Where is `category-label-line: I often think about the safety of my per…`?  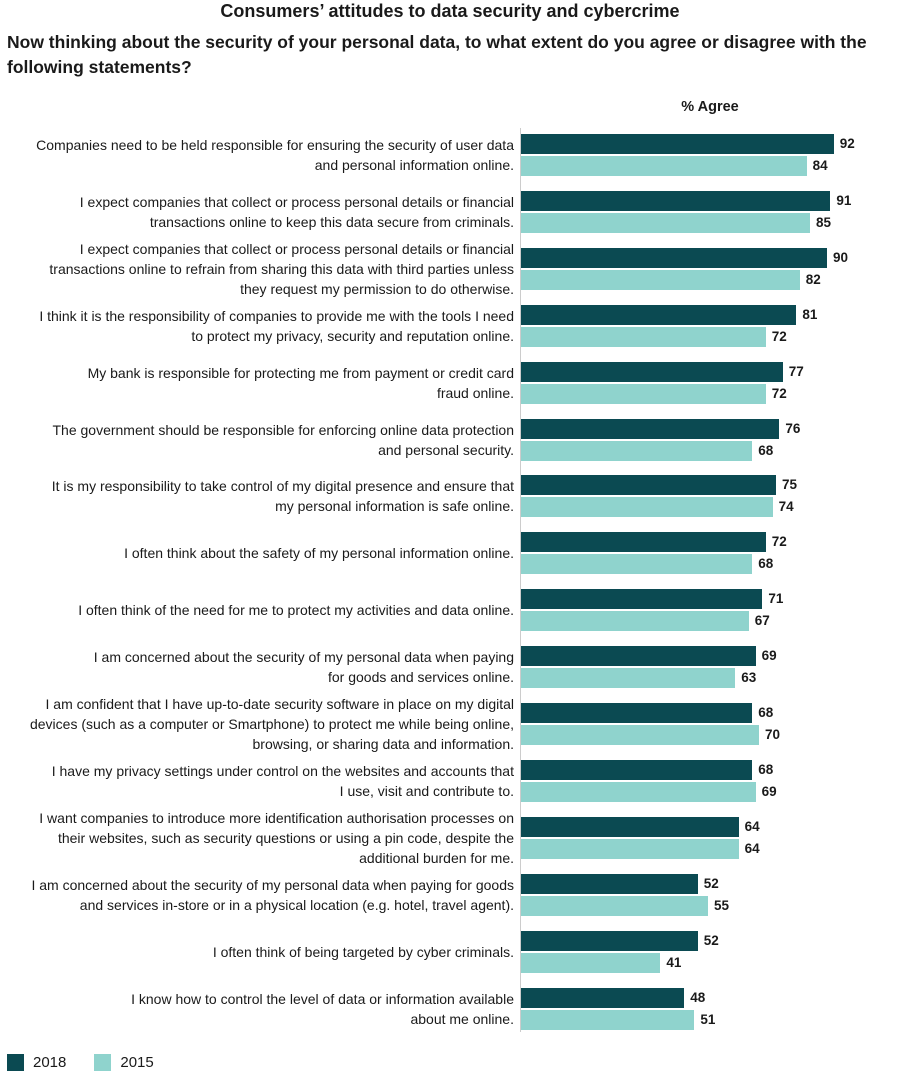
category-label-line: I often think about the safety of my per… is located at coordinates (319, 553).